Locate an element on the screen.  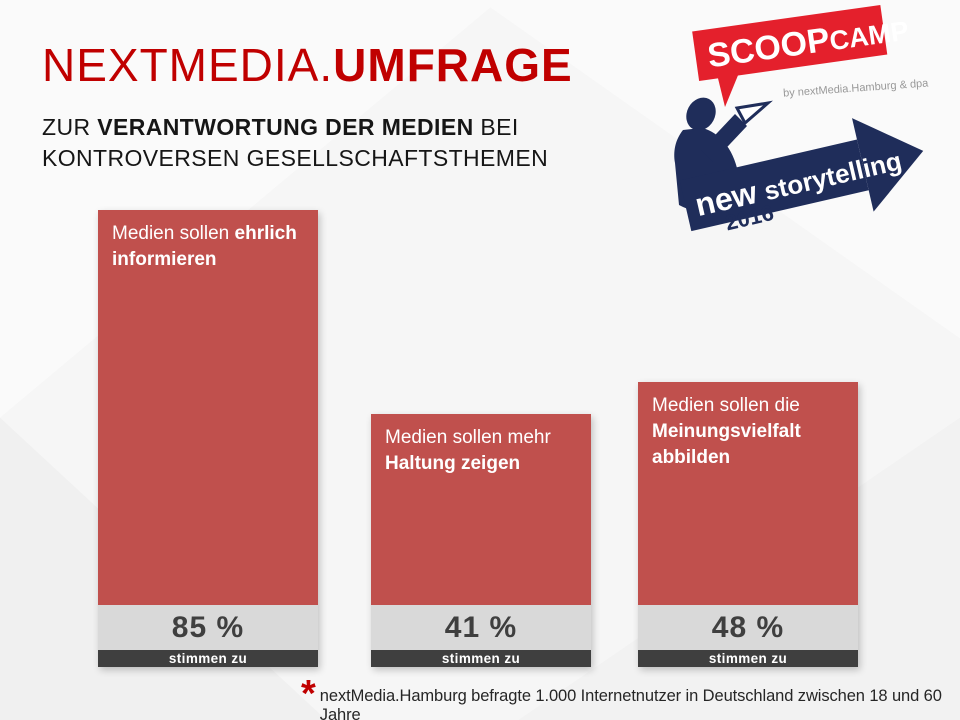
storytelling-arrow-icon: newstorytelling is located at coordinates (801, 175).